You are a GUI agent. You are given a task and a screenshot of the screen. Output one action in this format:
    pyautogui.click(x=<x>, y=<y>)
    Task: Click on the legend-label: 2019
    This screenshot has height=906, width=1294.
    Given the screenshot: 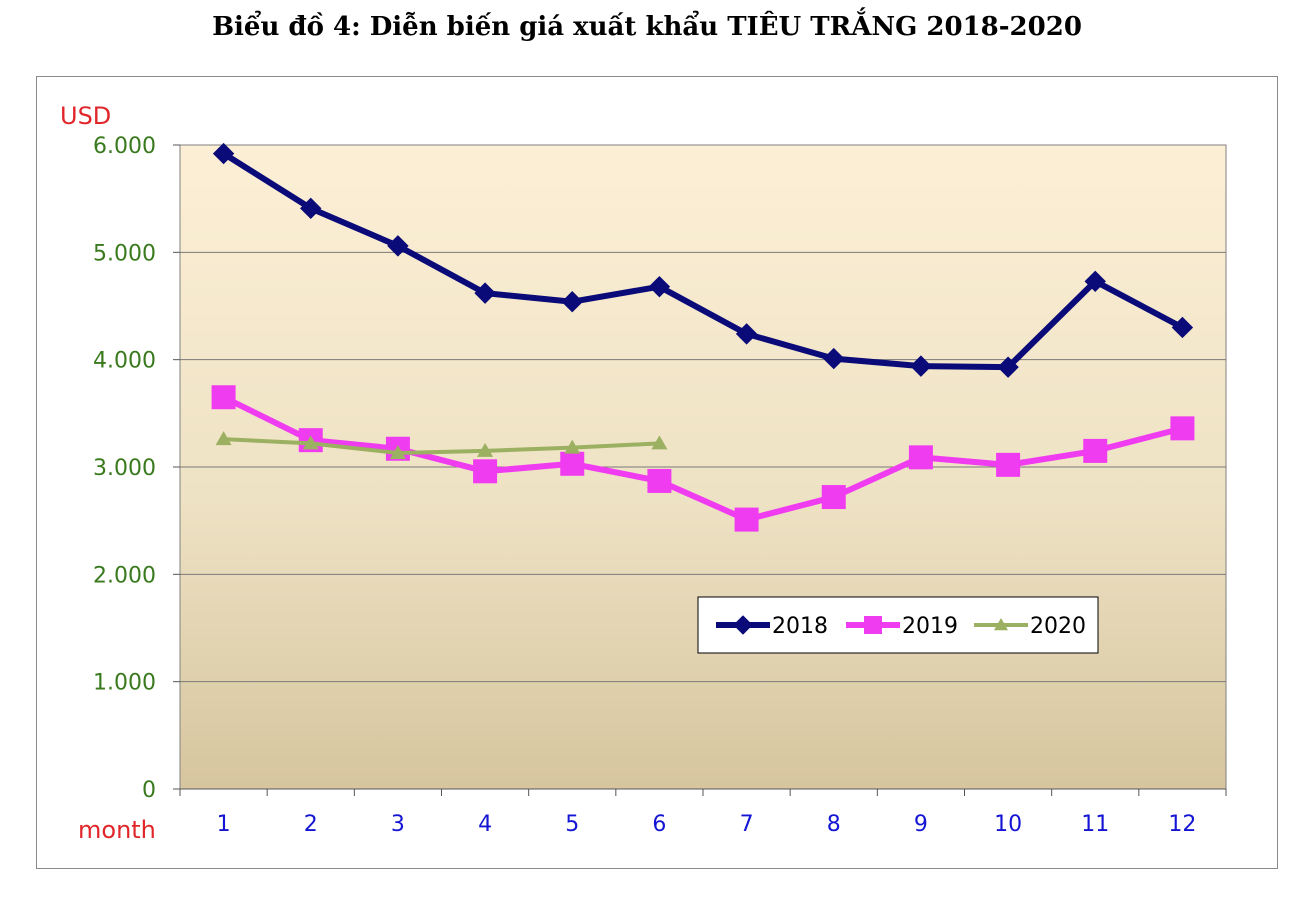 What is the action you would take?
    pyautogui.click(x=930, y=626)
    